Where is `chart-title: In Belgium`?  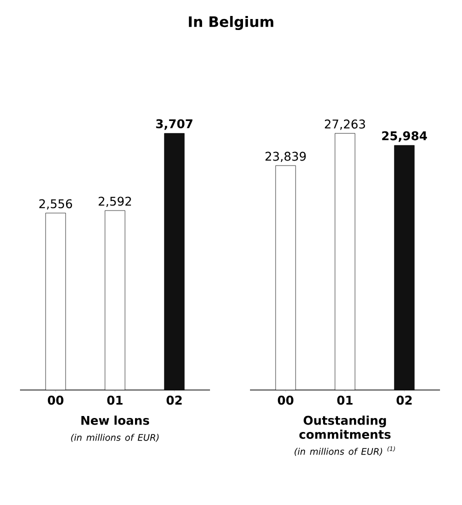
chart-title: In Belgium is located at coordinates (231, 23).